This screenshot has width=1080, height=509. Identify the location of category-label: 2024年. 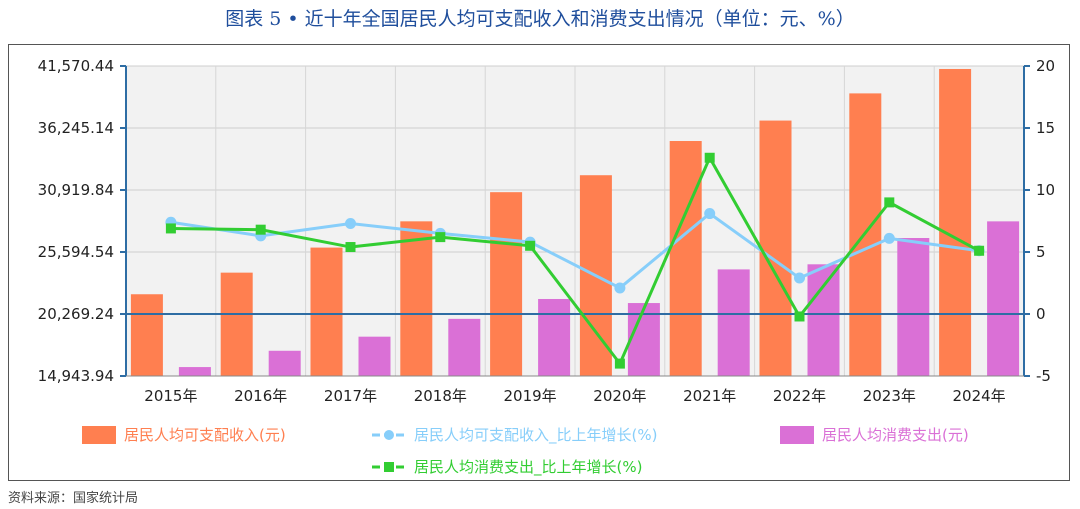
(979, 396).